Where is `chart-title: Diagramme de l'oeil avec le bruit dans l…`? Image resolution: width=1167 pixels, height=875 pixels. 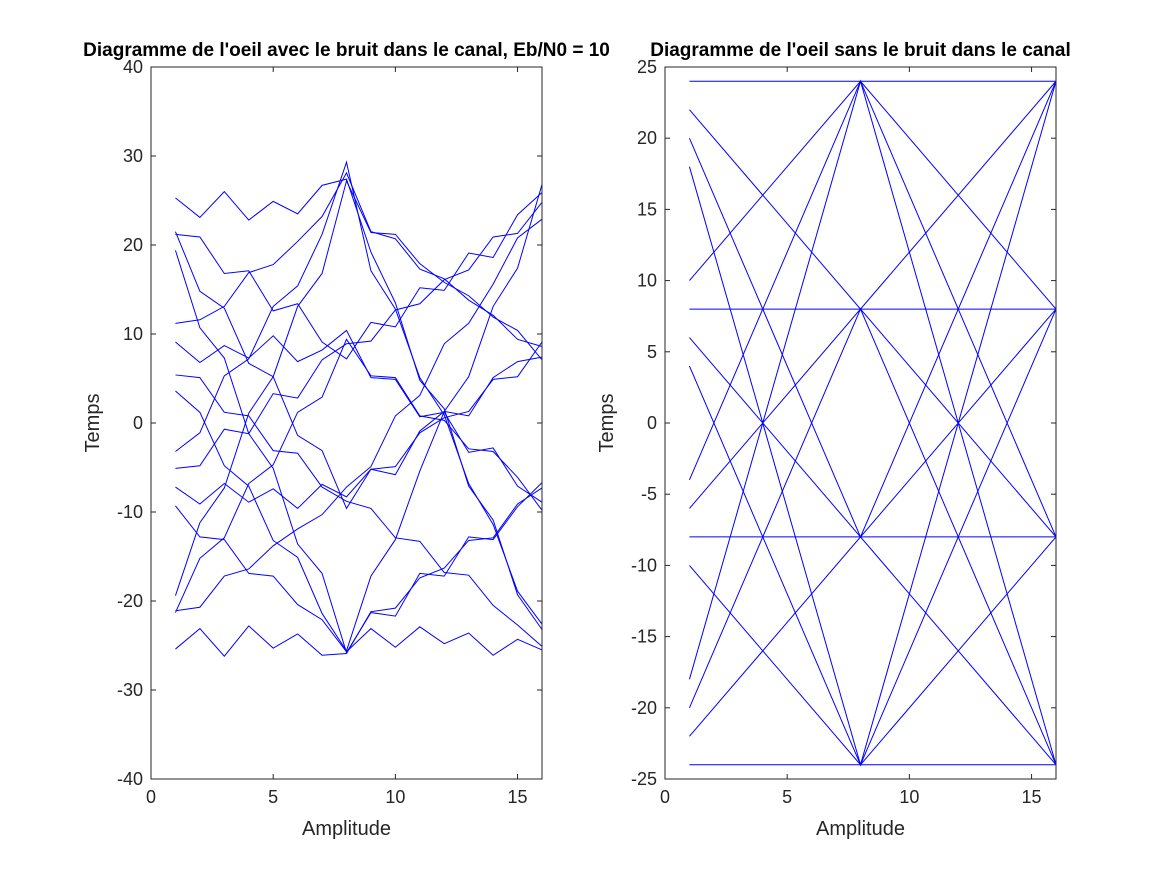
chart-title: Diagramme de l'oeil avec le bruit dans l… is located at coordinates (346, 50).